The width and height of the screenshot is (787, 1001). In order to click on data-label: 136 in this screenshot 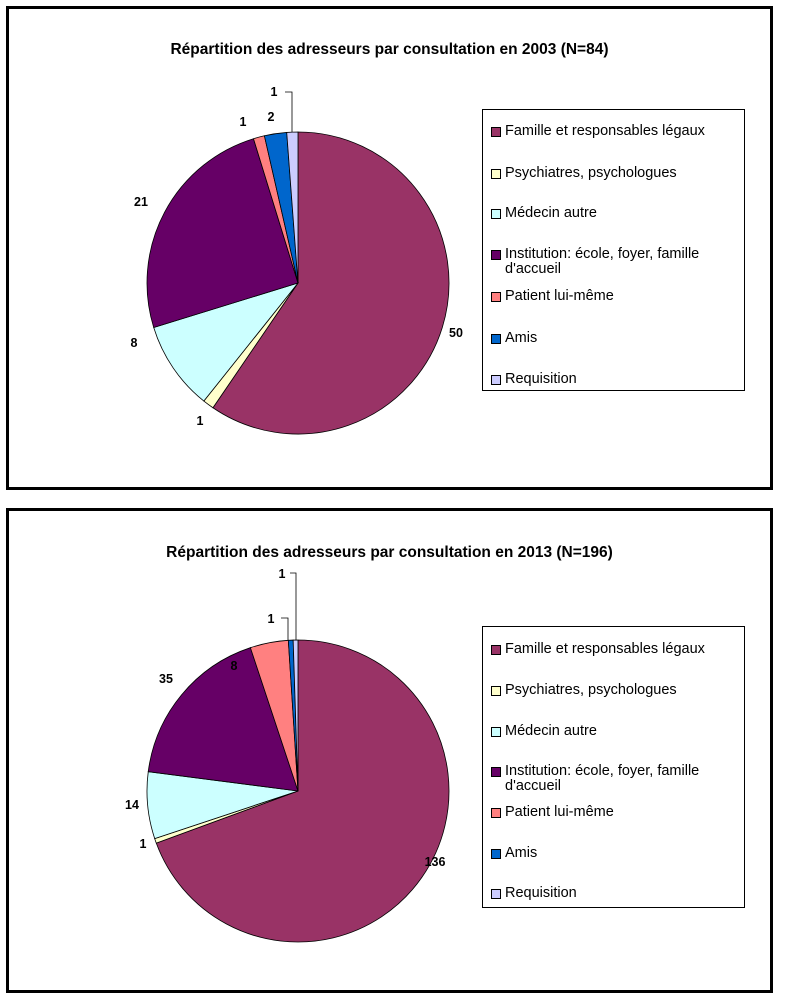, I will do `click(435, 862)`.